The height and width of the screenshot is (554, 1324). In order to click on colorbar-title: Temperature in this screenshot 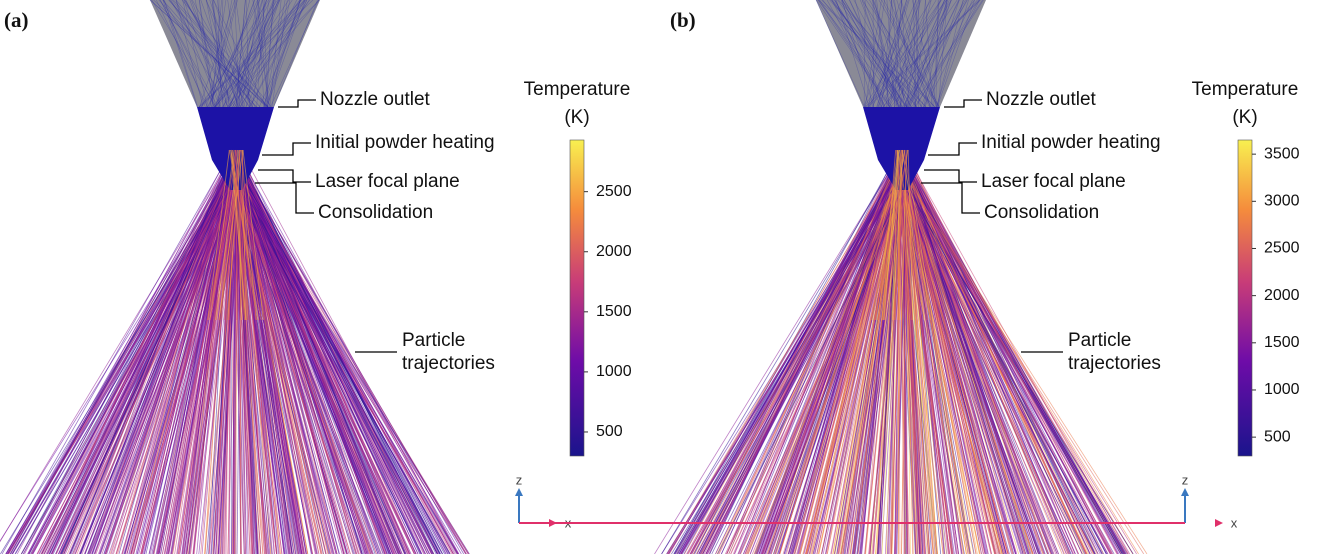, I will do `click(1245, 89)`.